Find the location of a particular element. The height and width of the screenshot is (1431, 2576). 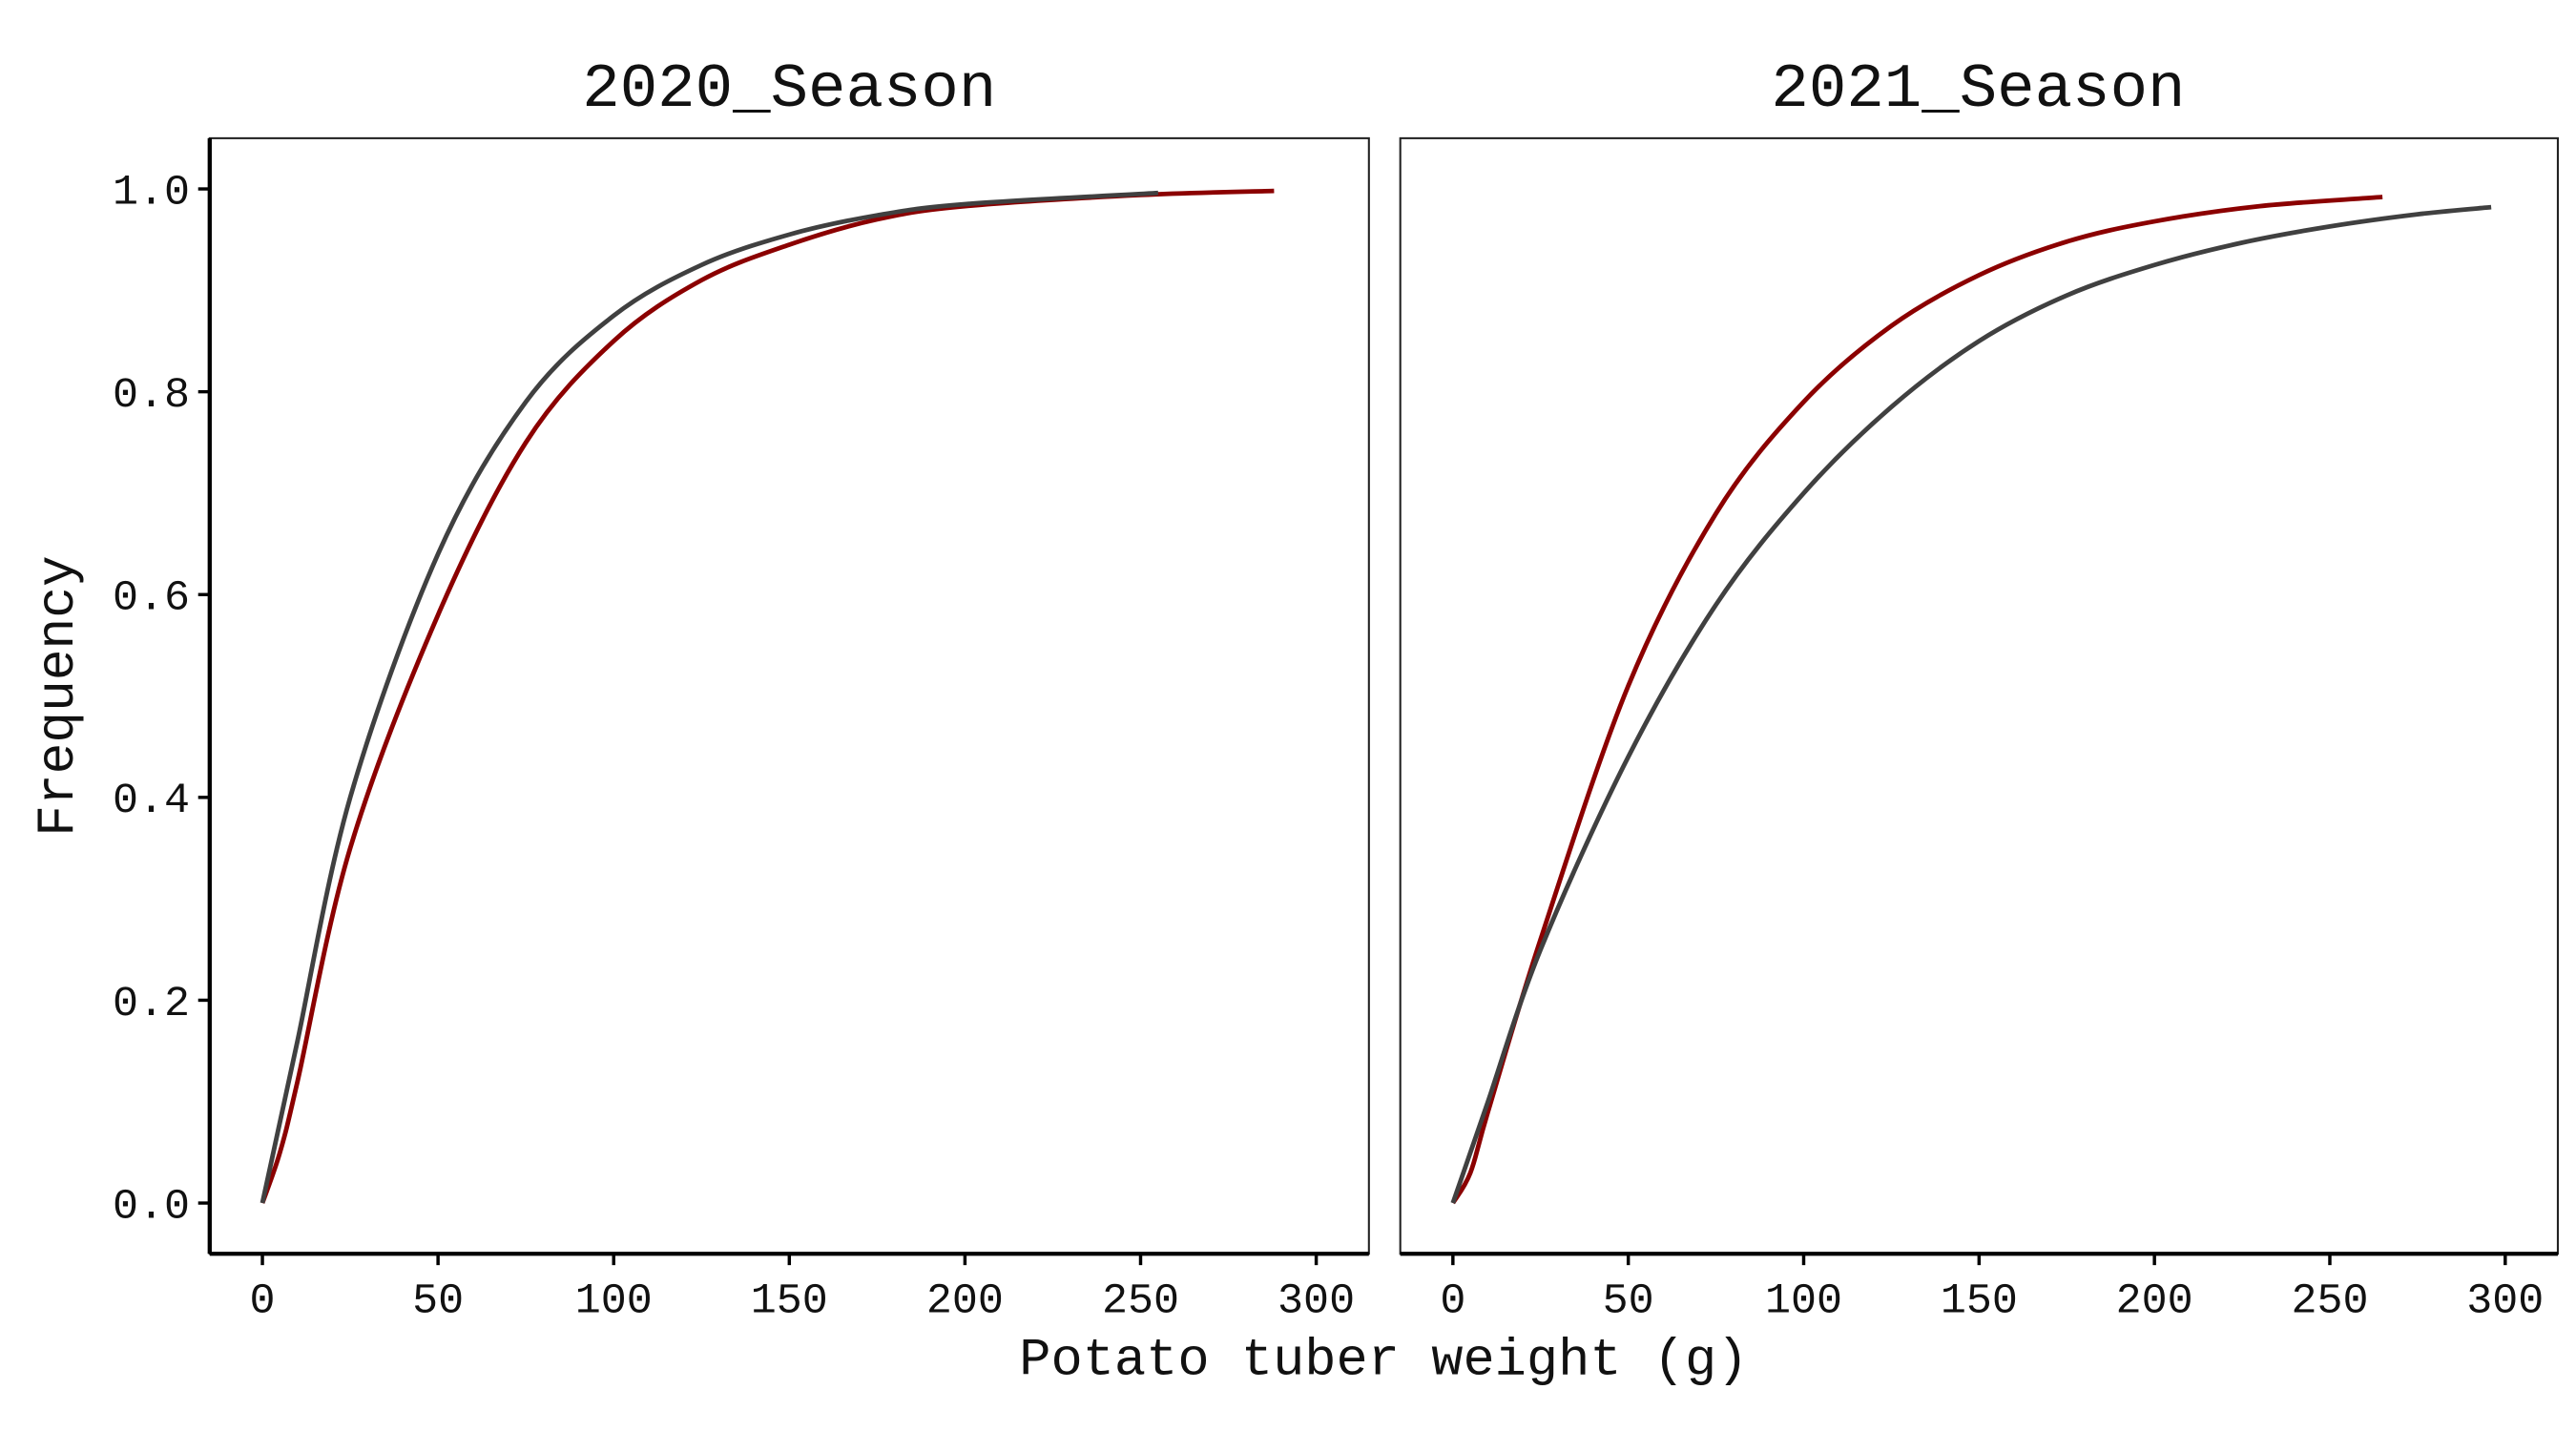

y-tick-label: 0.8 is located at coordinates (151, 396).